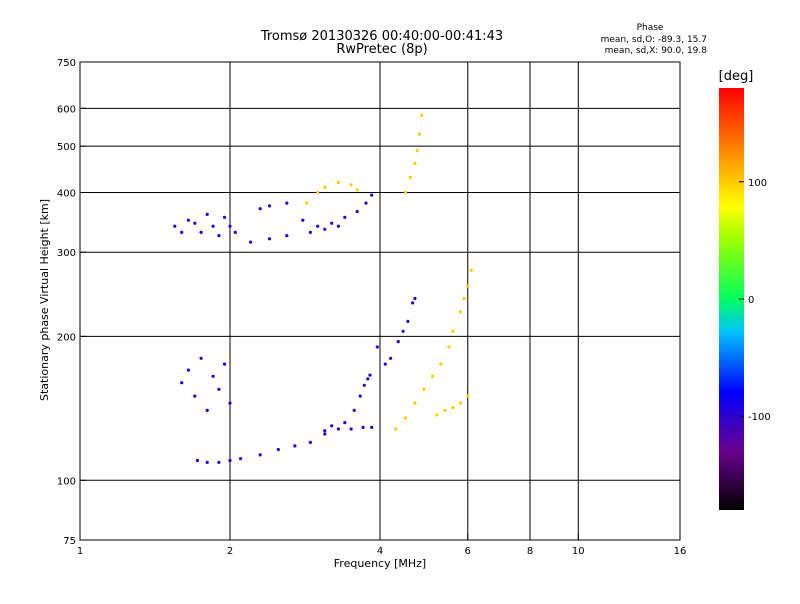 Image resolution: width=800 pixels, height=604 pixels. I want to click on x-tick-label: 4, so click(380, 551).